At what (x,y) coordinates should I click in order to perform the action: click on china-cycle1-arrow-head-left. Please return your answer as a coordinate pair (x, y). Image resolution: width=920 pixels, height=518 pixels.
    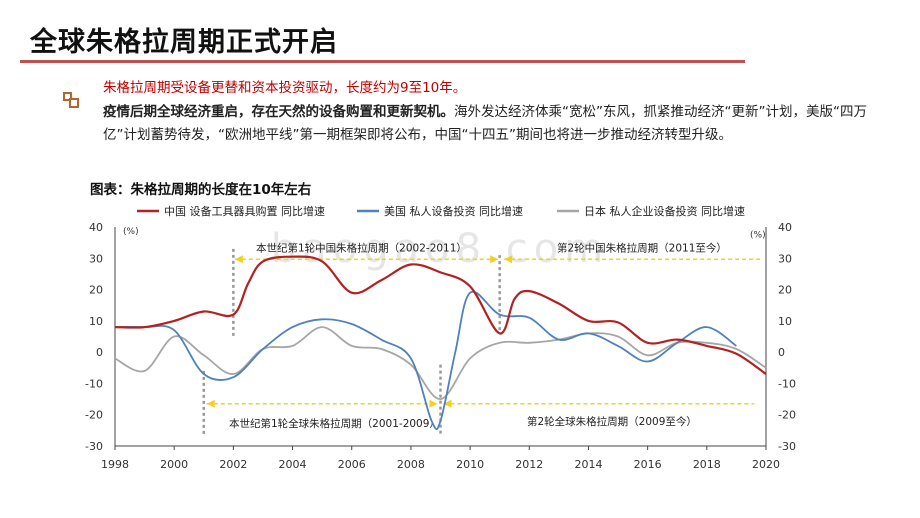
    Looking at the image, I should click on (238, 259).